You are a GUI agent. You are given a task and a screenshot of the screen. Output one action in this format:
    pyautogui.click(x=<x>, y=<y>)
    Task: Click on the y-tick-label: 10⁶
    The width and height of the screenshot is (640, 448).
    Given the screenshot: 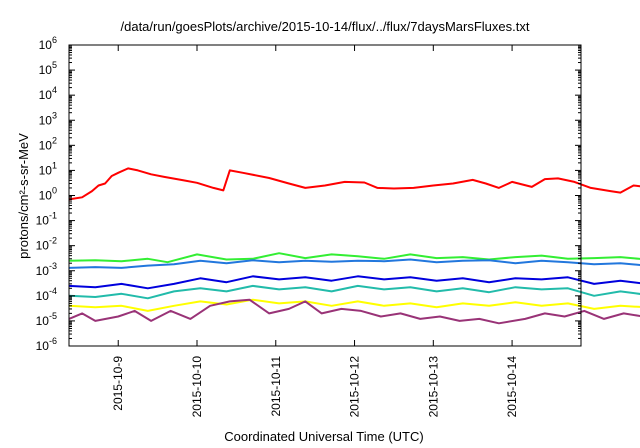 What is the action you would take?
    pyautogui.click(x=48, y=43)
    